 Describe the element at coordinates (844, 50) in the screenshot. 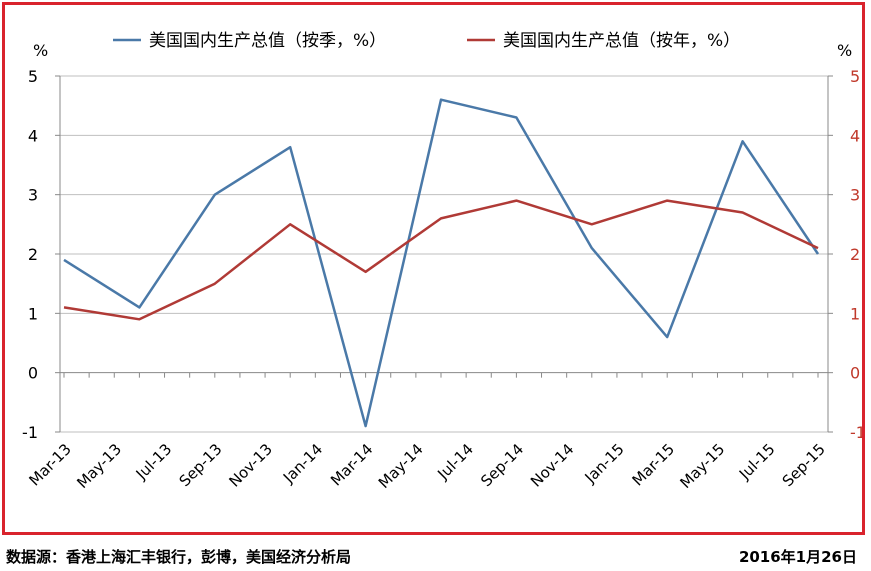

I see `y-axis-right-label: %` at that location.